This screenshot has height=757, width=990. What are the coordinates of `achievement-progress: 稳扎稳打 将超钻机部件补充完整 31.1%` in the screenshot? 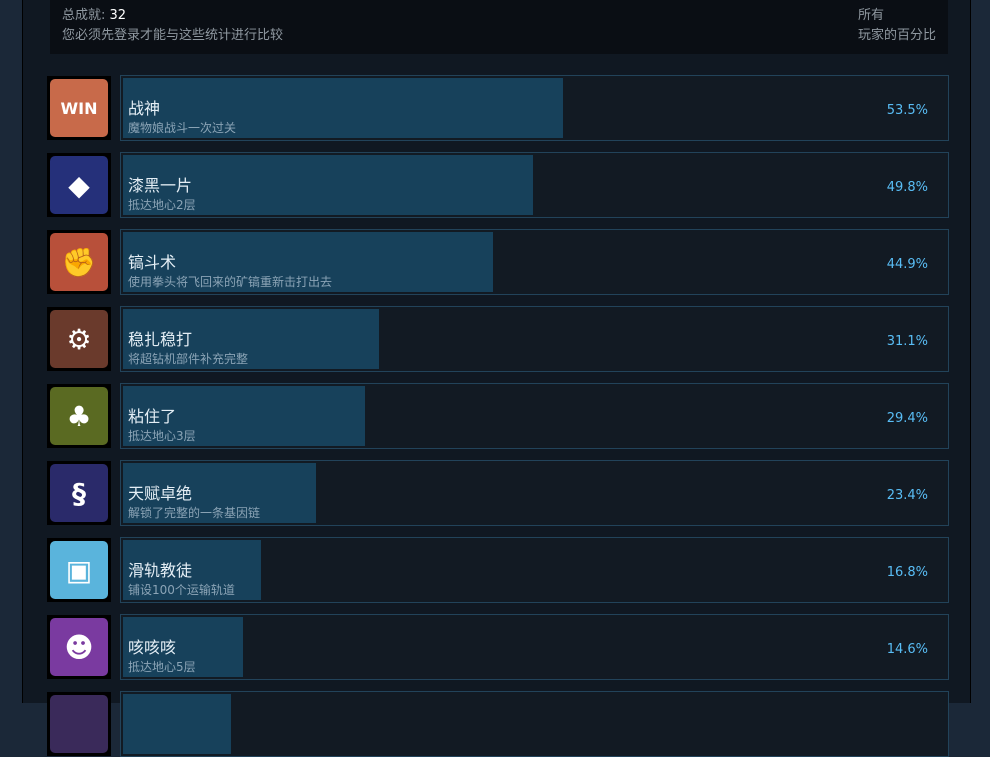 It's located at (534, 339).